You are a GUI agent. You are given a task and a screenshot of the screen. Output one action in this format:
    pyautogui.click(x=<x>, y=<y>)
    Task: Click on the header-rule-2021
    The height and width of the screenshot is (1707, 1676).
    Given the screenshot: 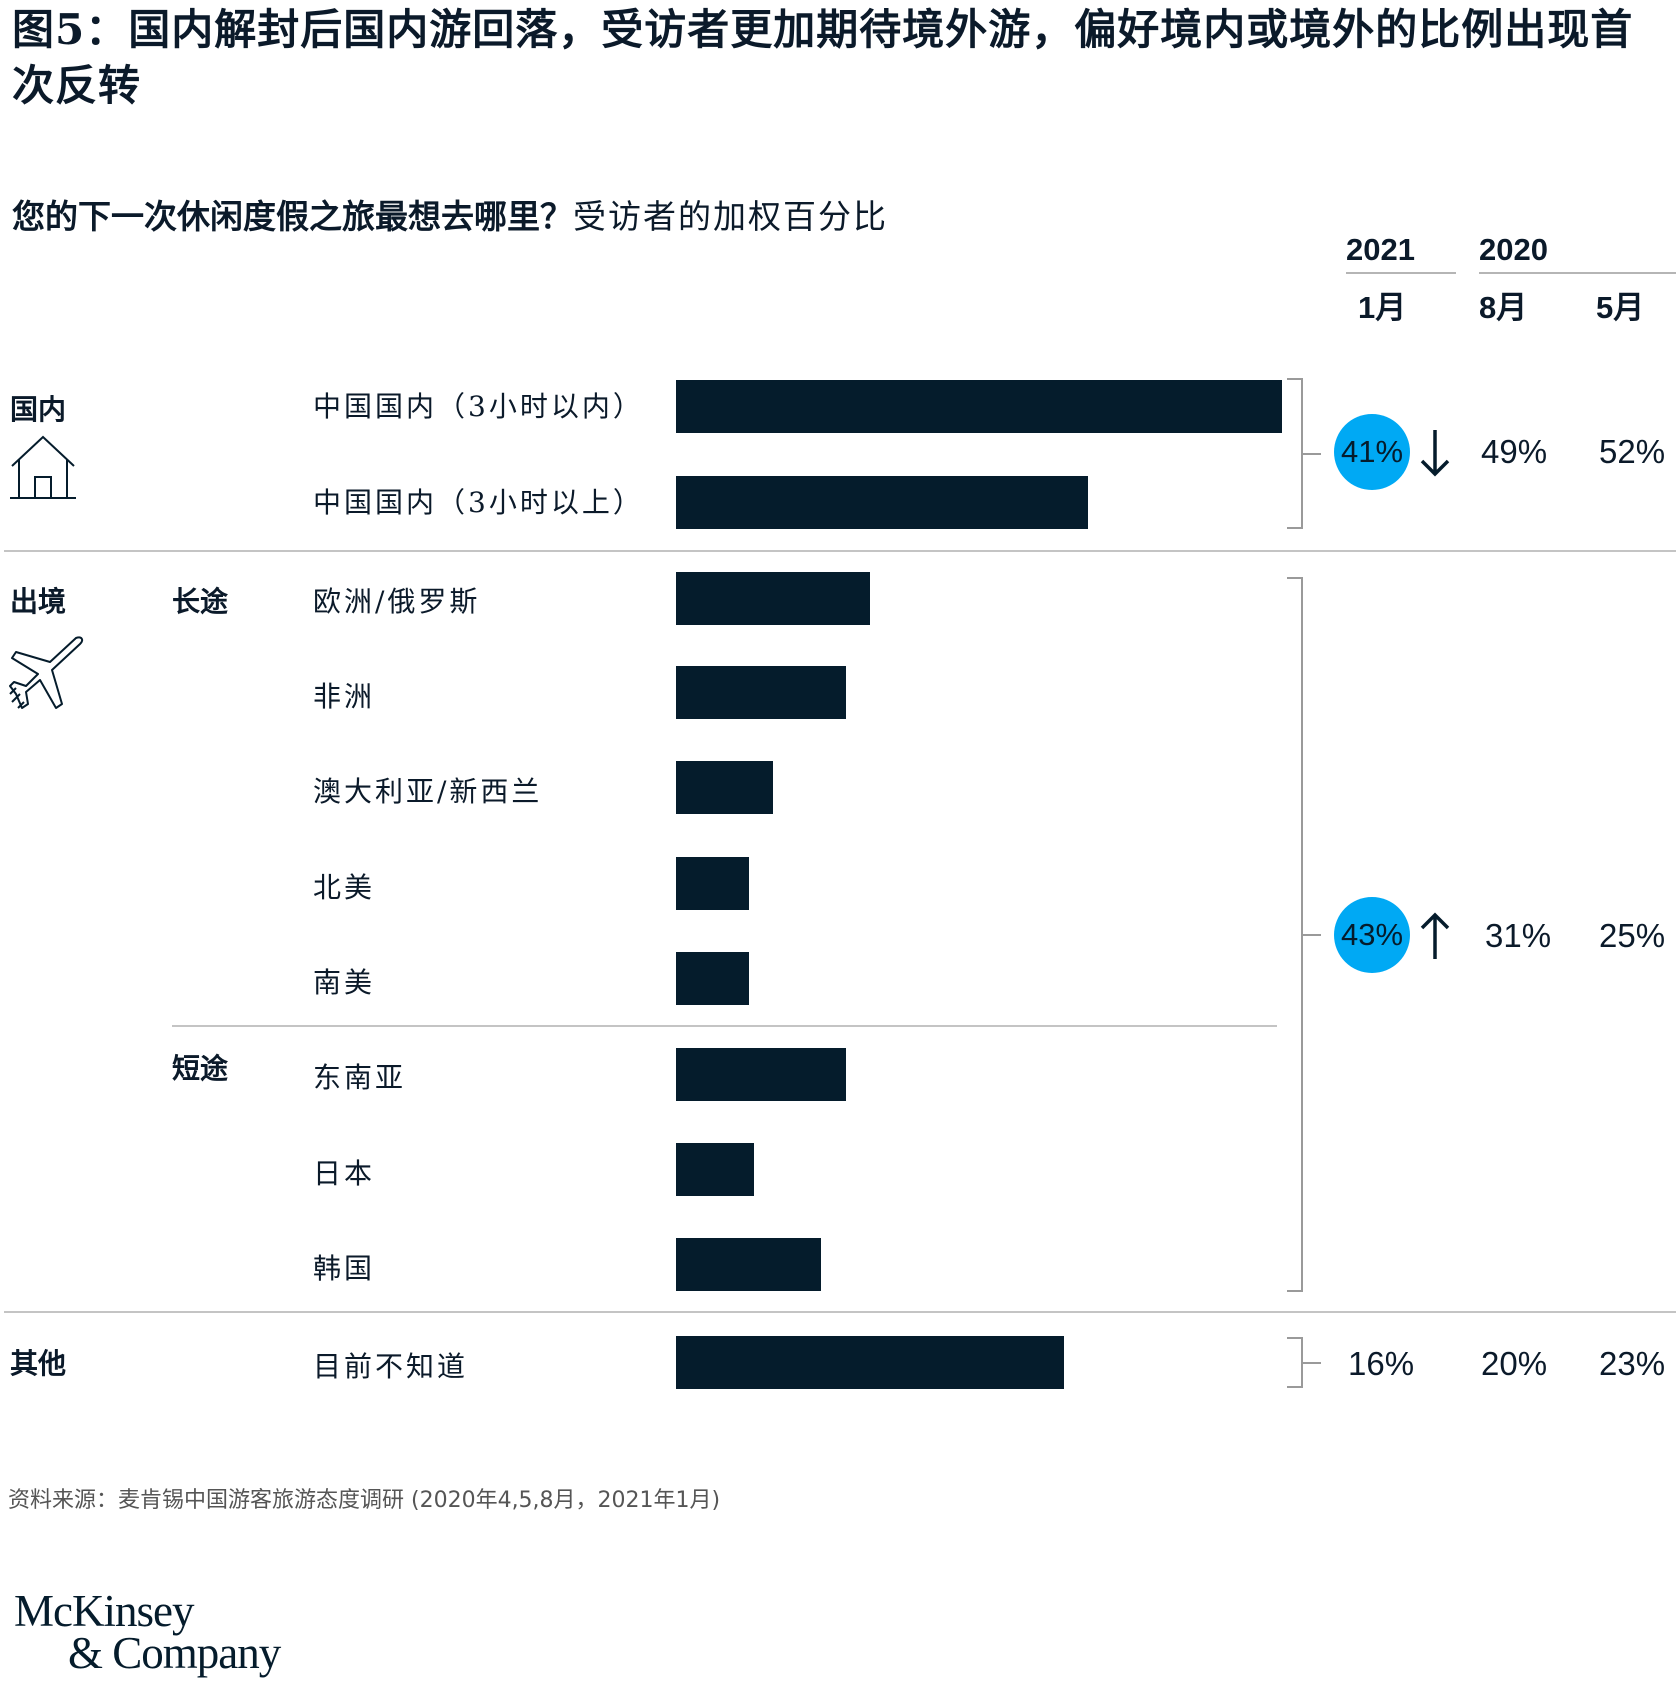 What is the action you would take?
    pyautogui.click(x=1401, y=273)
    